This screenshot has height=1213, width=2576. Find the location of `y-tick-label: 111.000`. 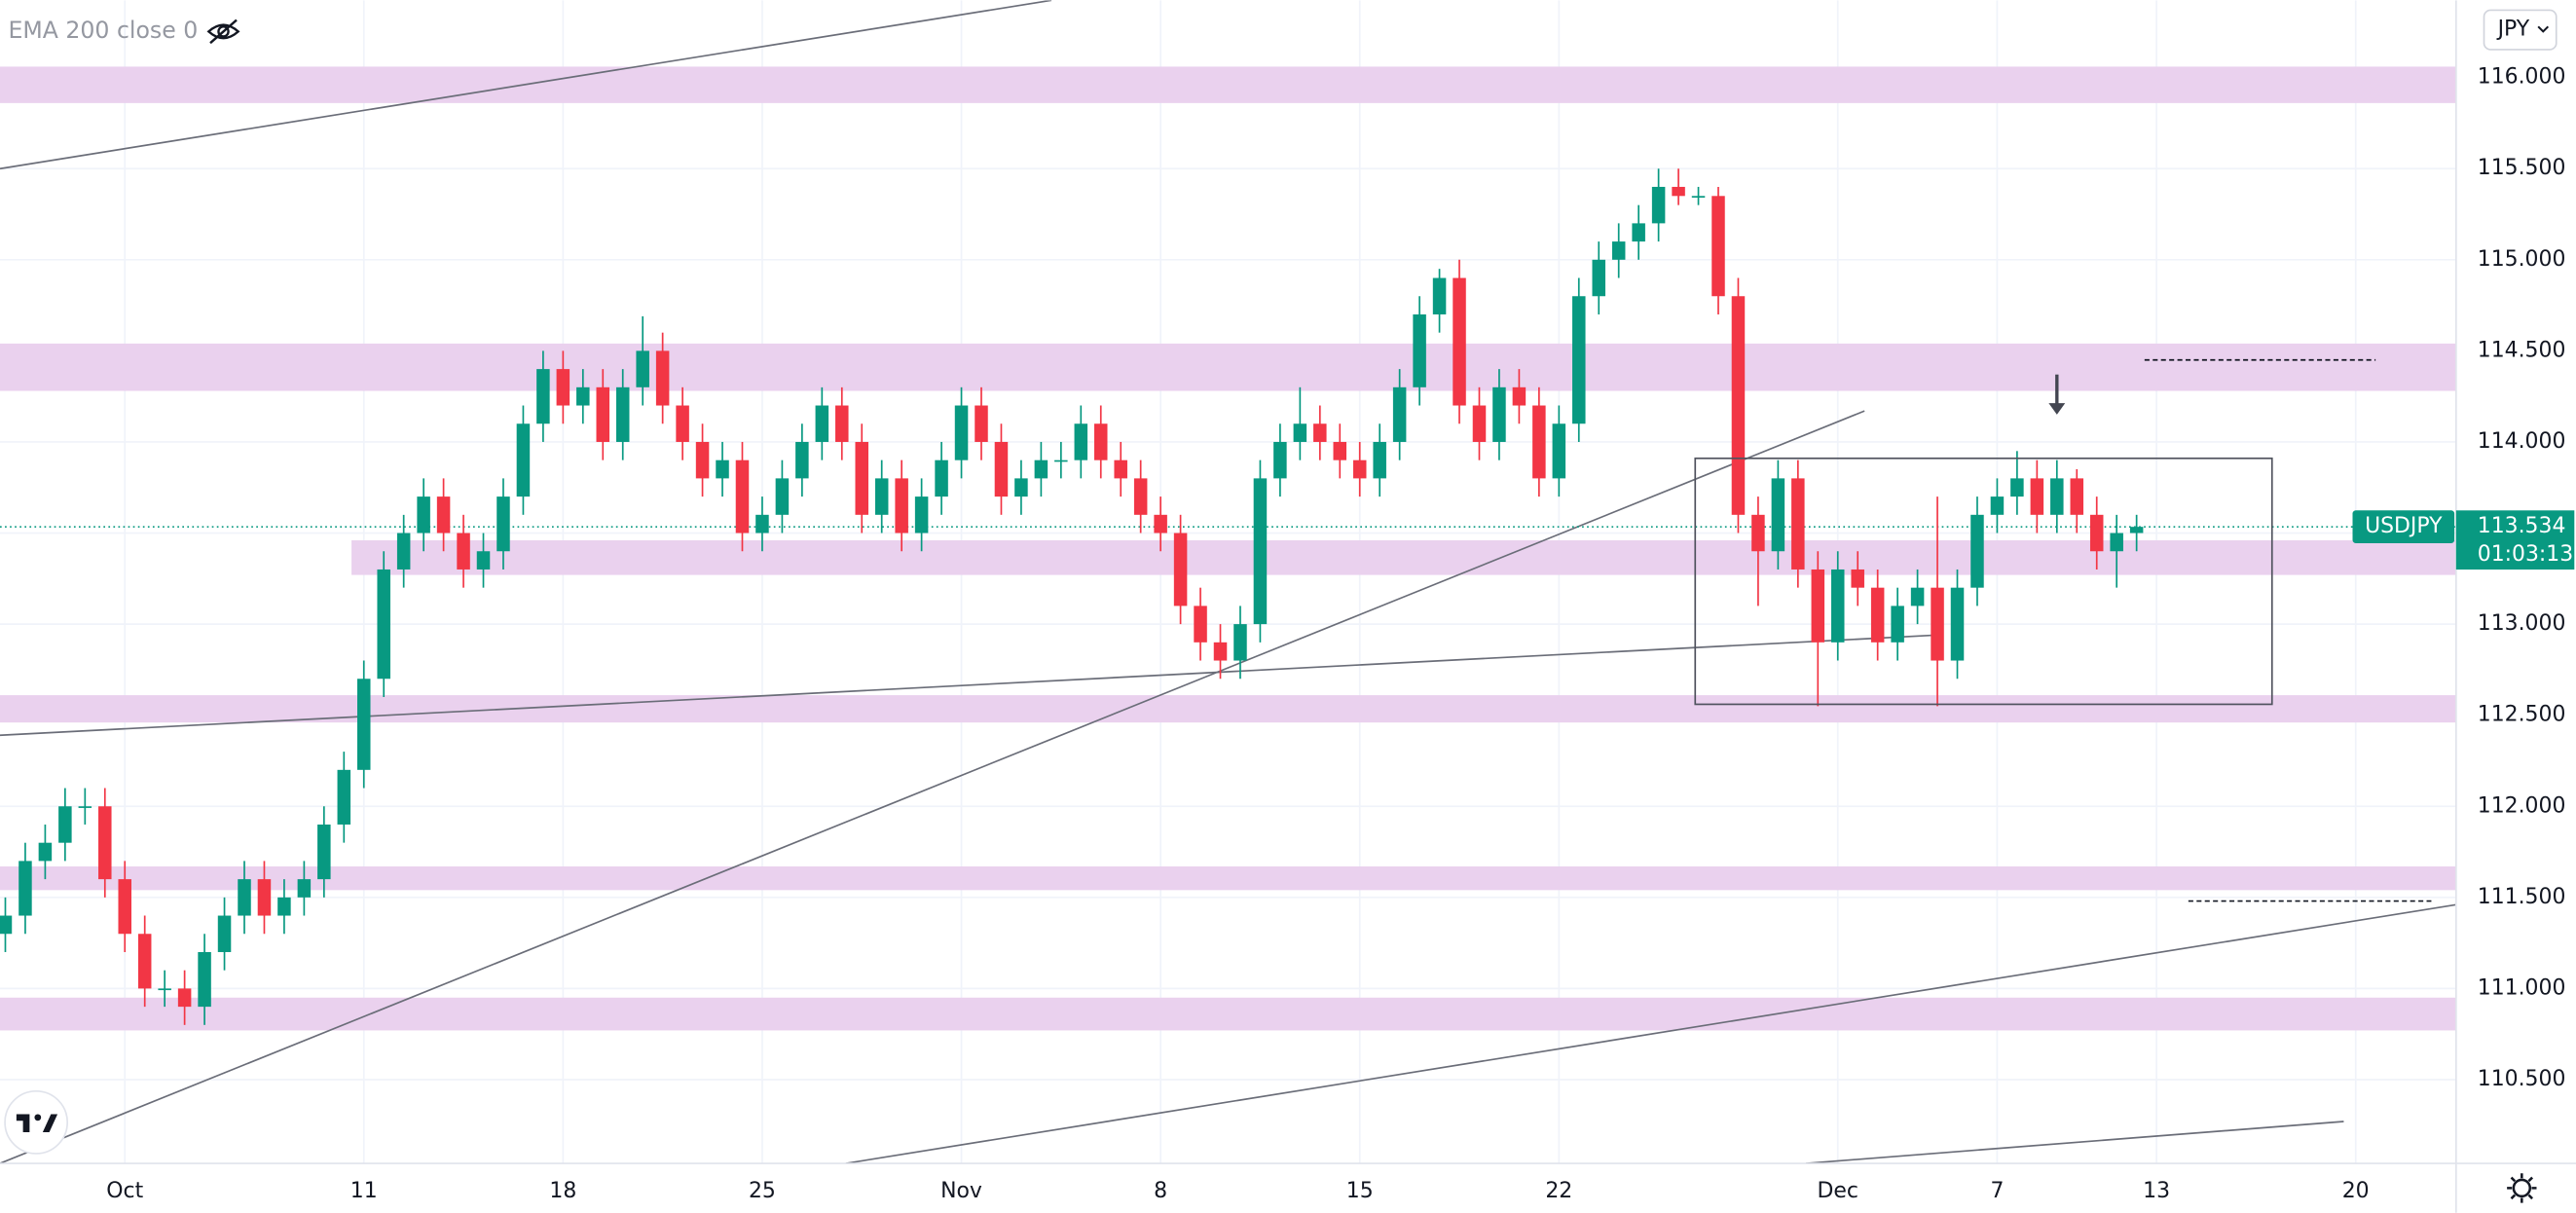

y-tick-label: 111.000 is located at coordinates (2522, 987).